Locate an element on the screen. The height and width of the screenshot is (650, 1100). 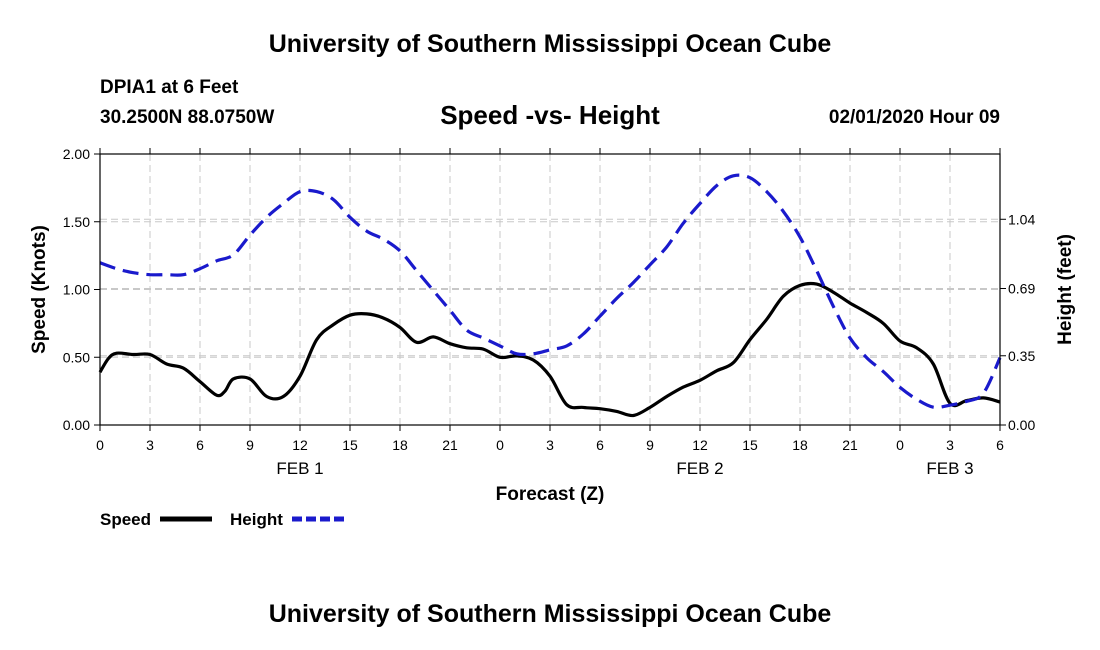
y-tick-label: 1.00 is located at coordinates (76, 290).